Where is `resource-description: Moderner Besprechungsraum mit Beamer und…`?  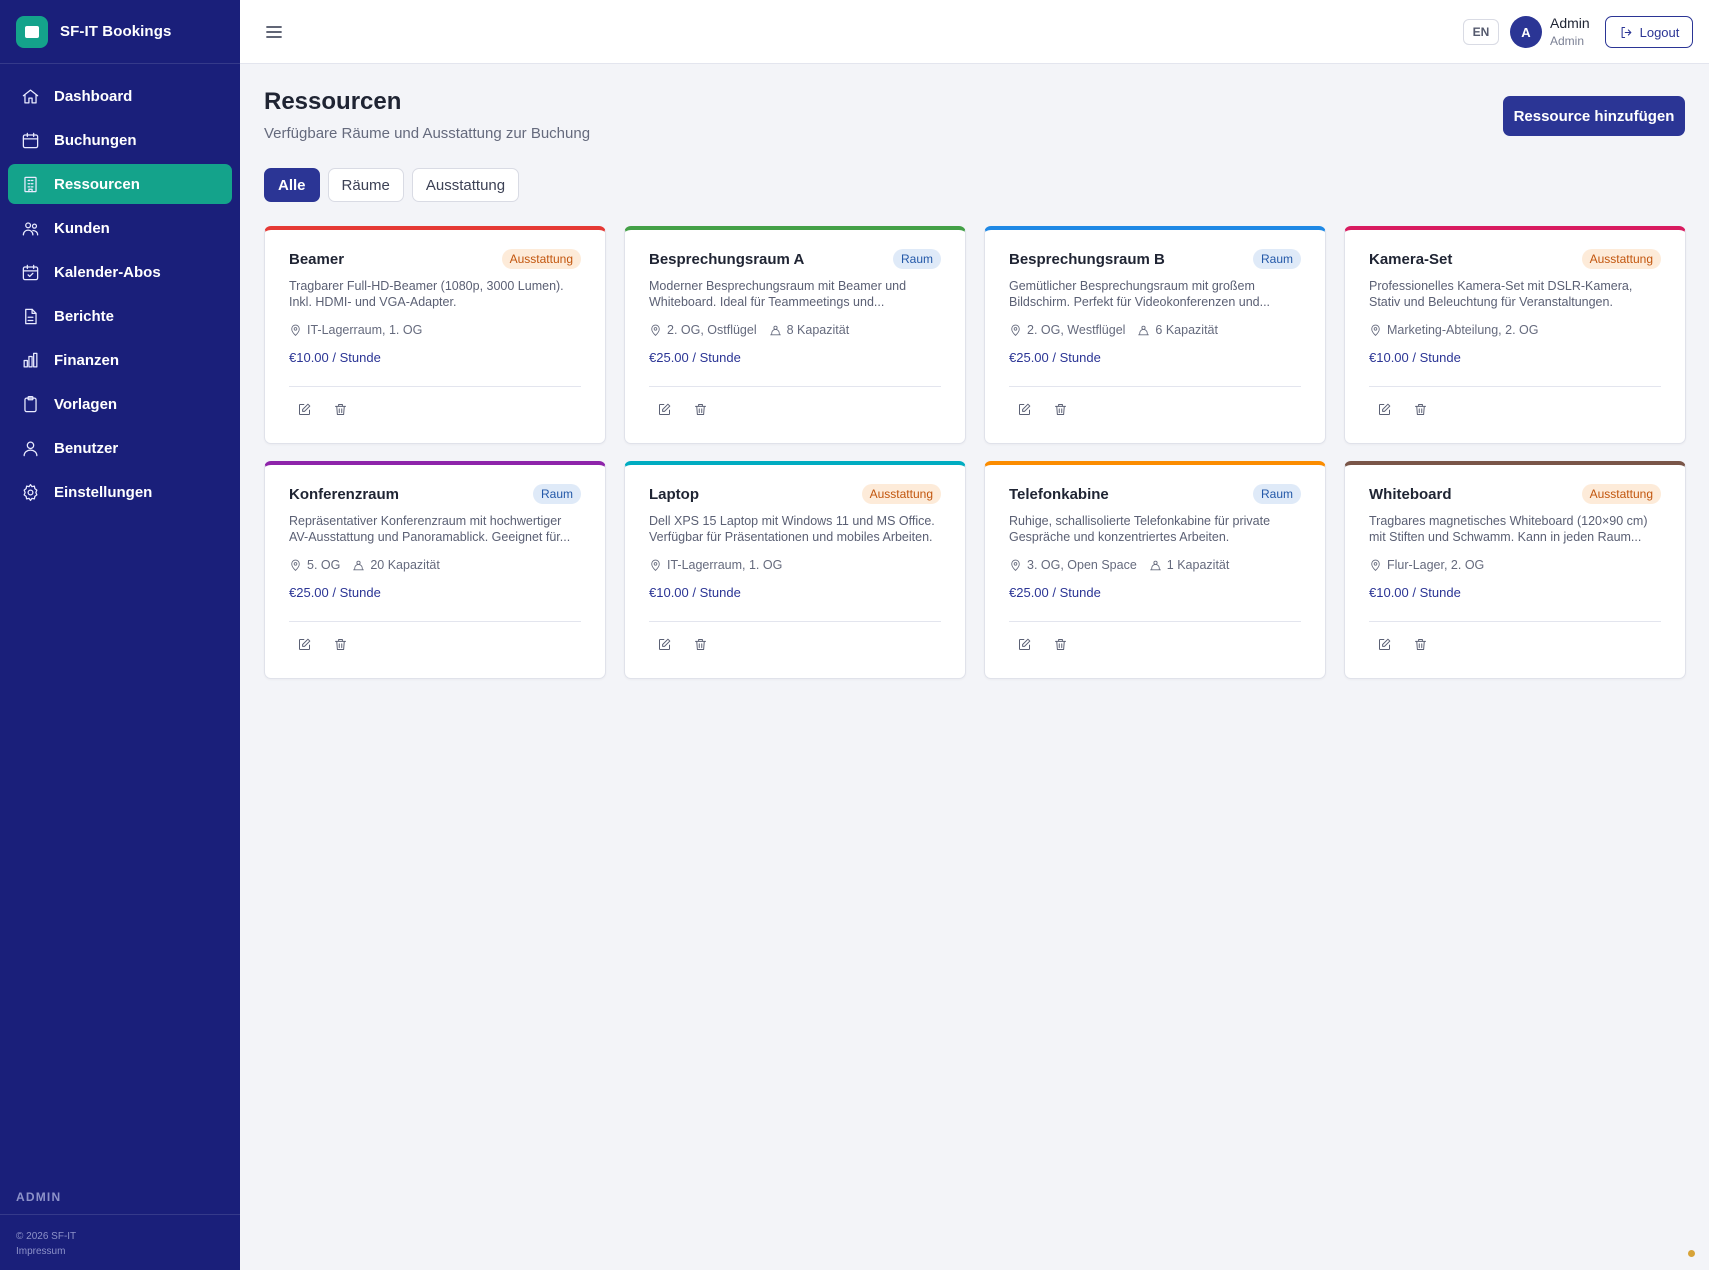
resource-description: Moderner Besprechungsraum mit Beamer und… is located at coordinates (778, 294).